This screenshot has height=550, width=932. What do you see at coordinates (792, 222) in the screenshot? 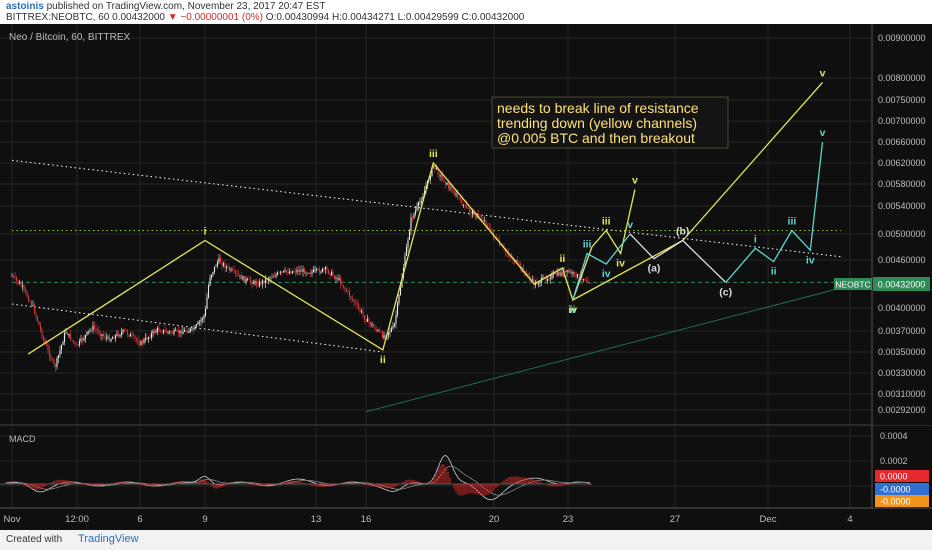
I see `wave-label: iii` at bounding box center [792, 222].